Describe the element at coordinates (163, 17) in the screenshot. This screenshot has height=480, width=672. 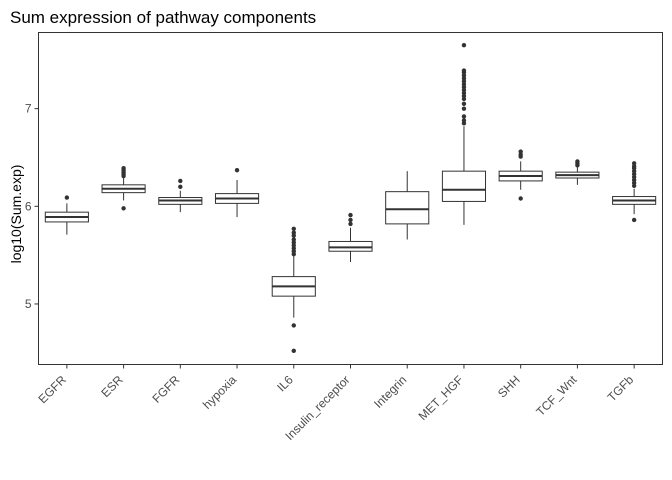
I see `chart-title: Sum expression of pathway components` at that location.